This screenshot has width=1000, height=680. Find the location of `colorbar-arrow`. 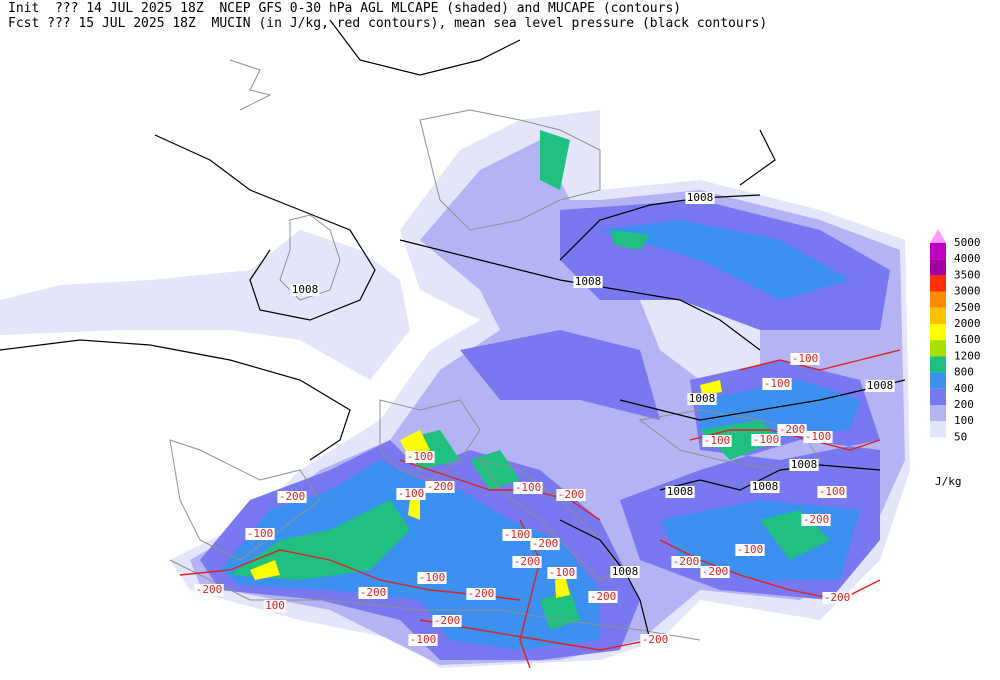

colorbar-arrow is located at coordinates (938, 236).